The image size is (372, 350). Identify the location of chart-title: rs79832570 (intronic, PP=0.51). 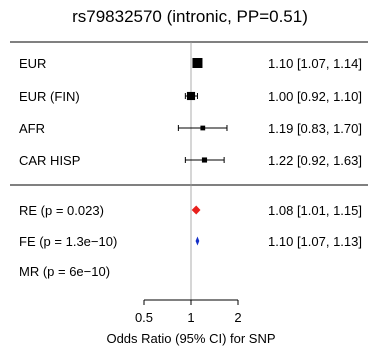
(190, 16).